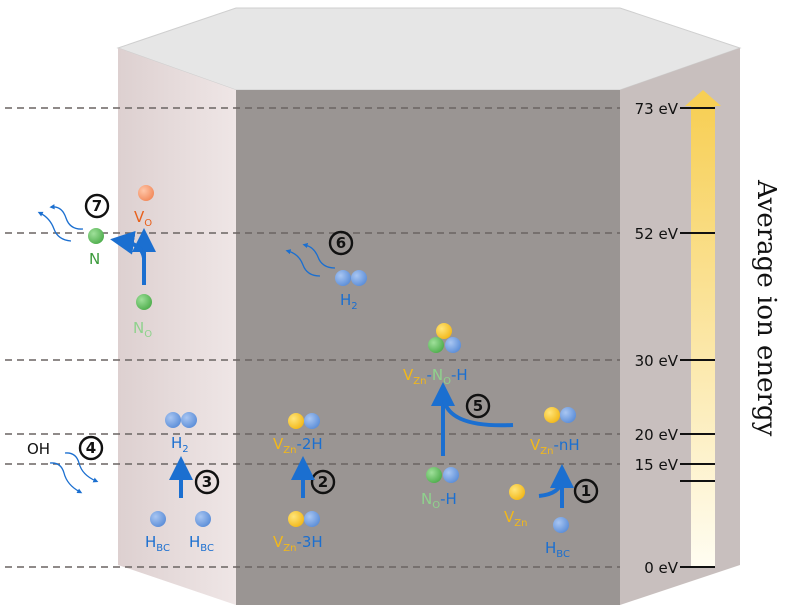 Image resolution: width=787 pixels, height=610 pixels. What do you see at coordinates (439, 500) in the screenshot?
I see `label-no-h: NO-H` at bounding box center [439, 500].